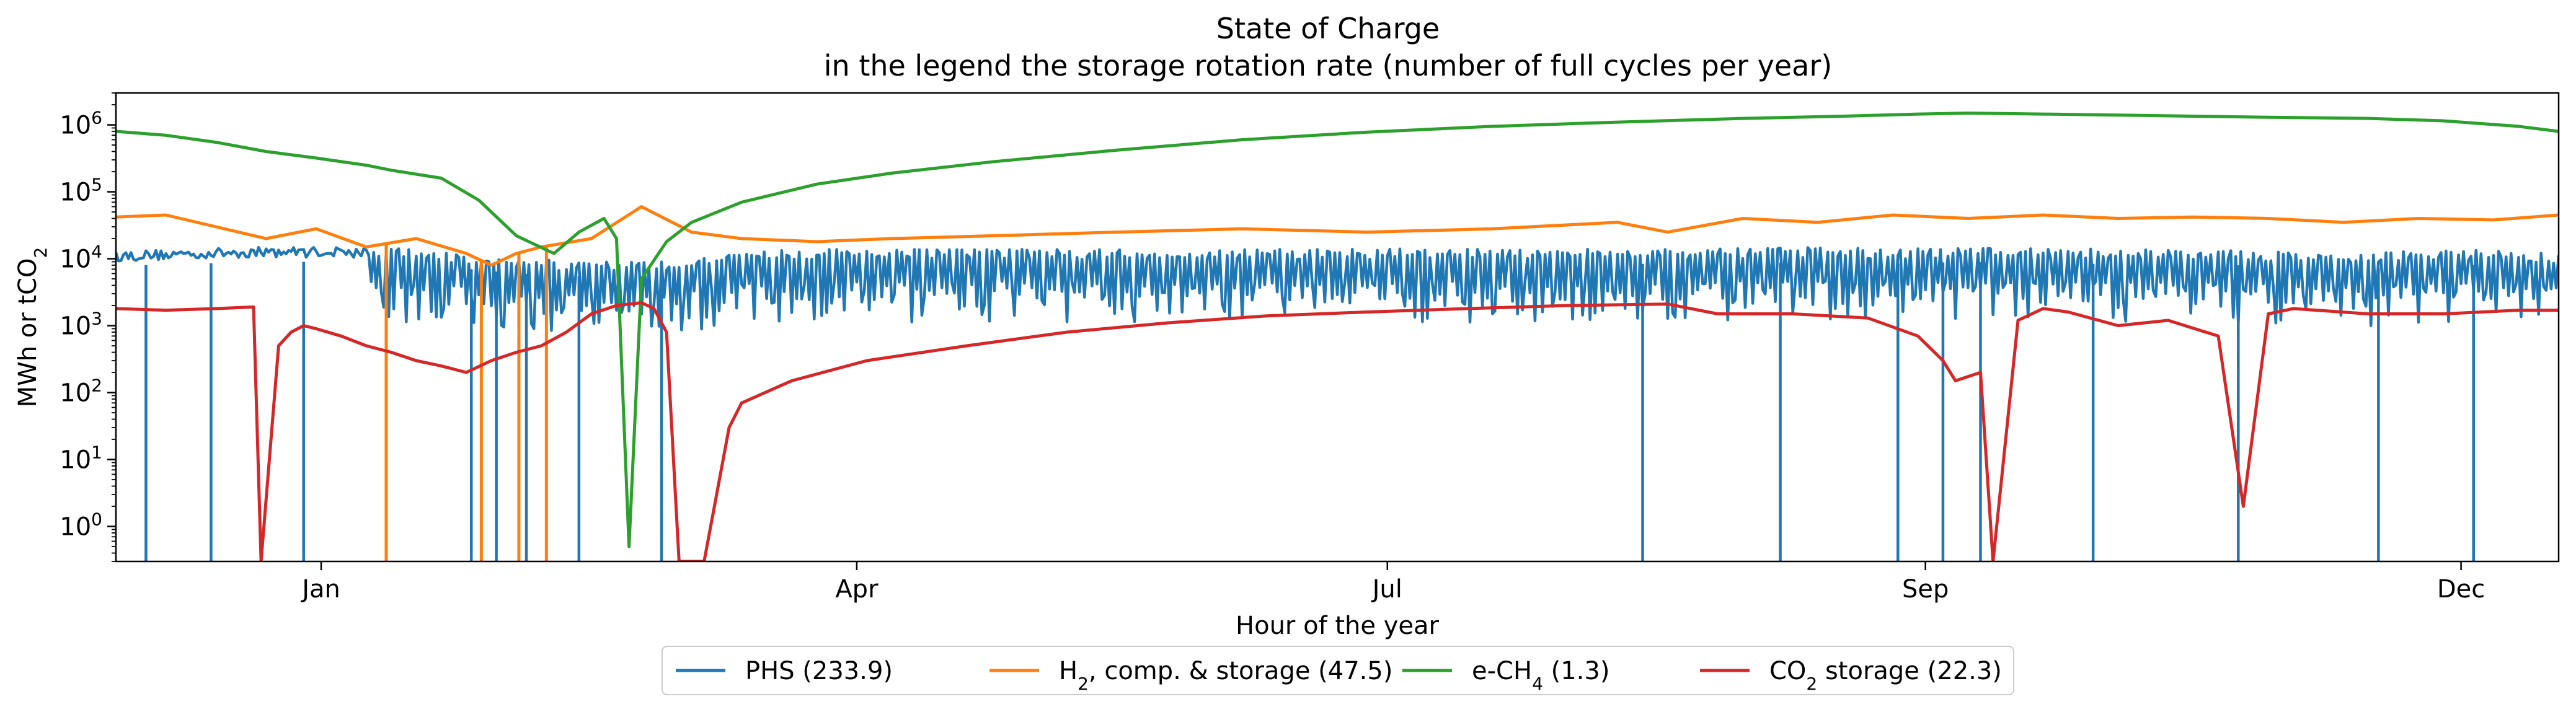 The width and height of the screenshot is (2576, 712). What do you see at coordinates (819, 671) in the screenshot?
I see `legend-label: PHS (233.9)` at bounding box center [819, 671].